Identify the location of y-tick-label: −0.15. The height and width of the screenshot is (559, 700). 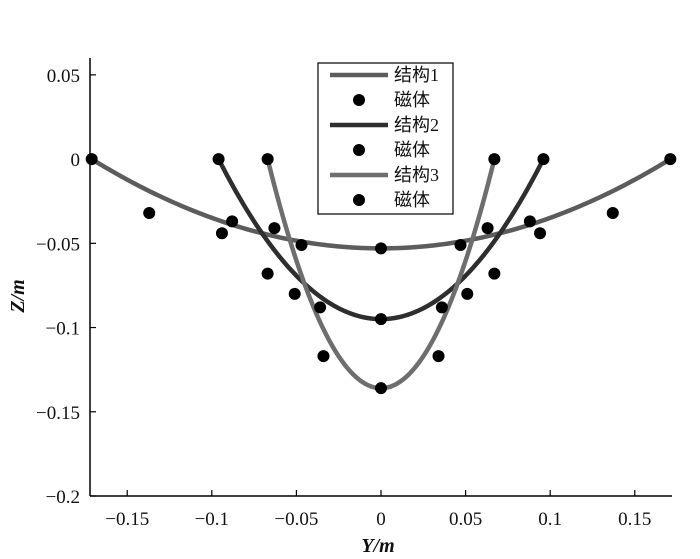
(58, 413).